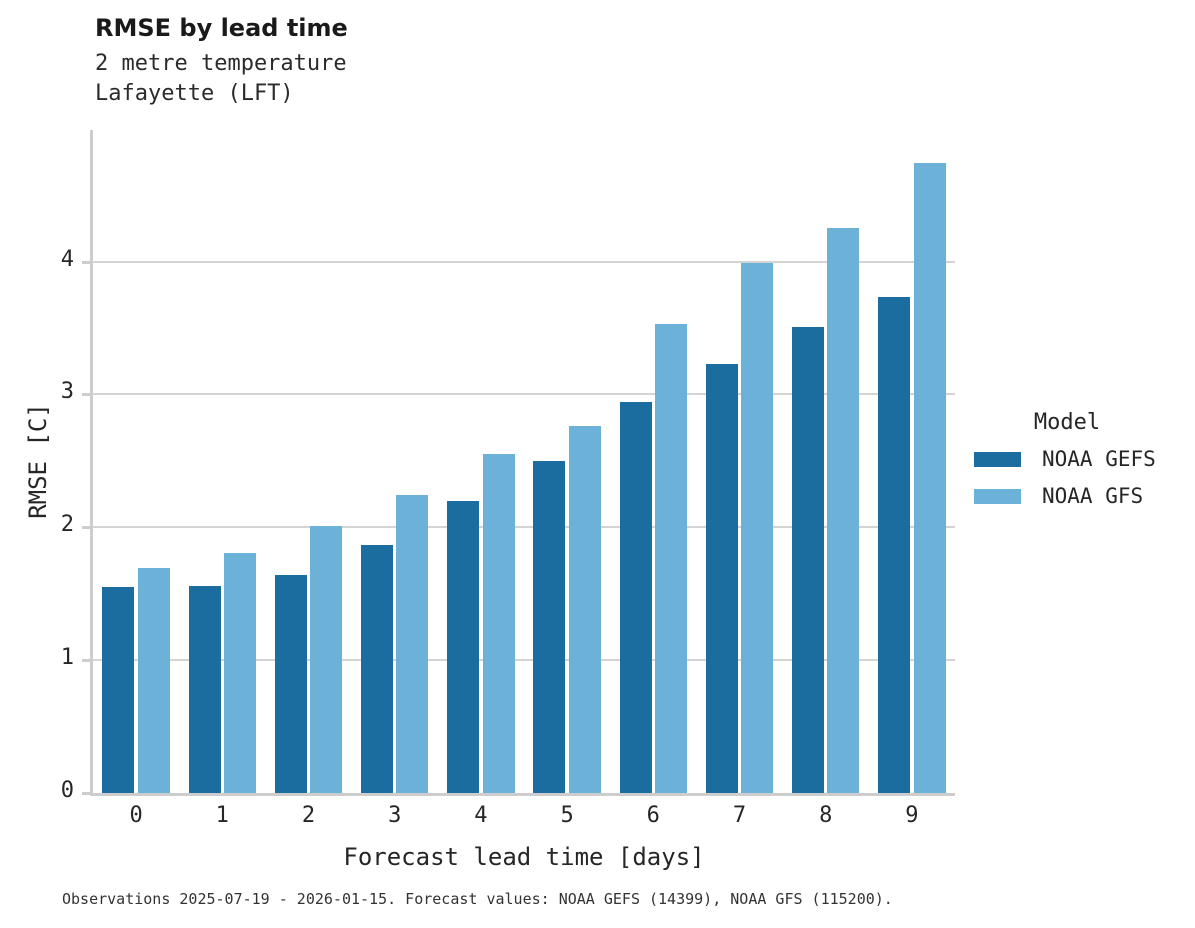 The height and width of the screenshot is (928, 1195). Describe the element at coordinates (653, 815) in the screenshot. I see `x-tick-label-6: 6` at that location.